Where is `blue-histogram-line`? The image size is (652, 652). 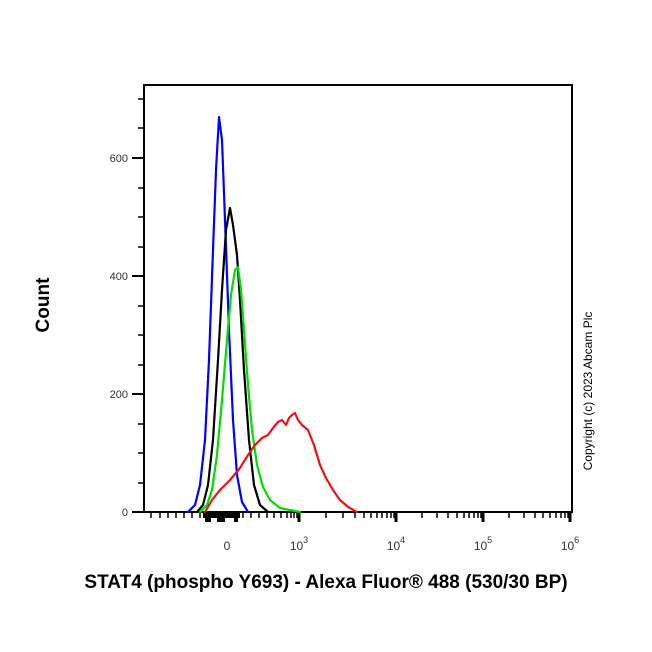 blue-histogram-line is located at coordinates (218, 314).